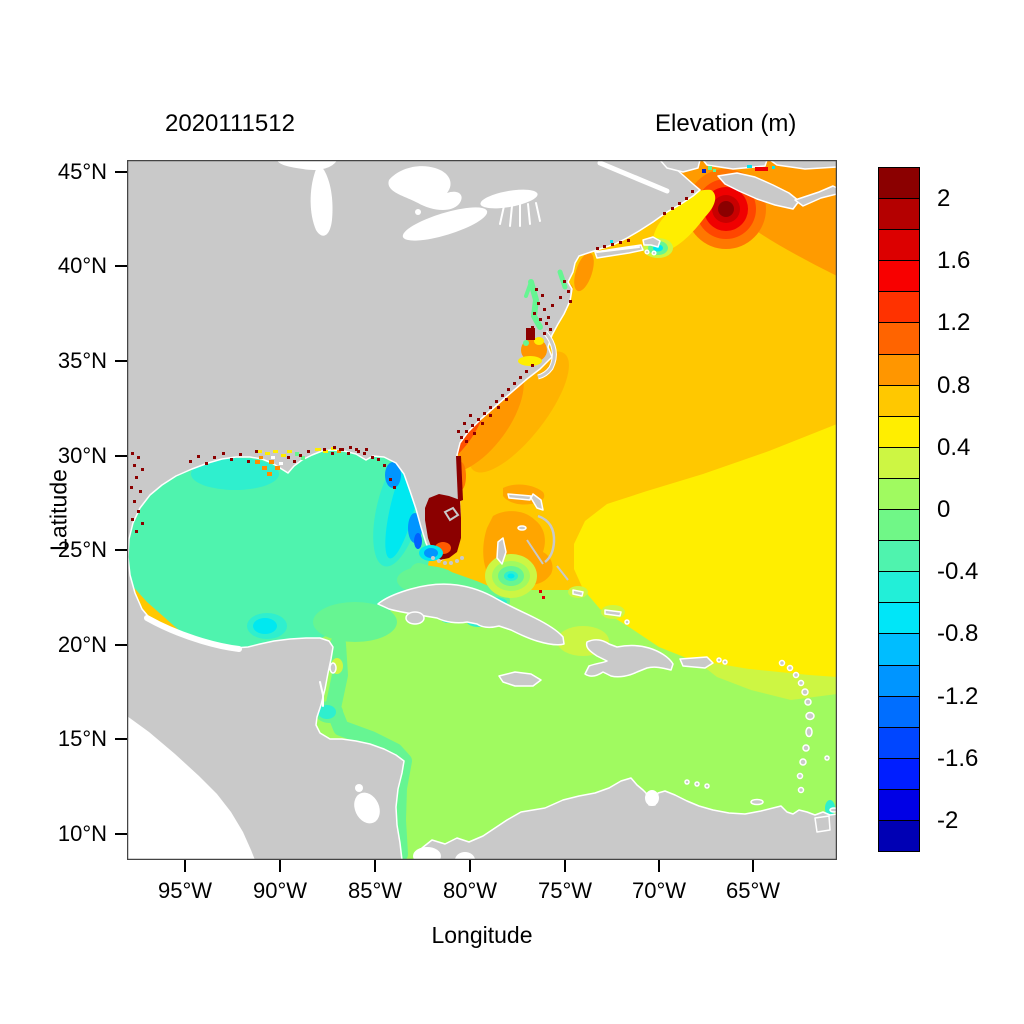  What do you see at coordinates (659, 890) in the screenshot?
I see `x-tick-label: 70°W` at bounding box center [659, 890].